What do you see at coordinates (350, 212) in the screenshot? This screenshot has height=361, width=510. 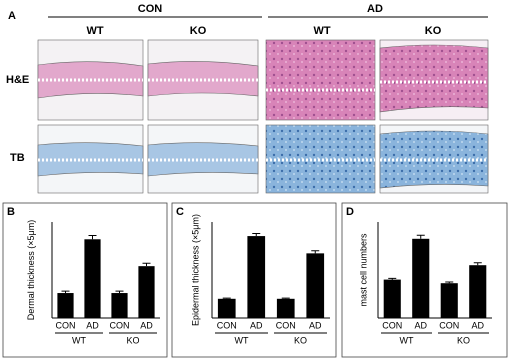 I see `panel-label: D` at bounding box center [350, 212].